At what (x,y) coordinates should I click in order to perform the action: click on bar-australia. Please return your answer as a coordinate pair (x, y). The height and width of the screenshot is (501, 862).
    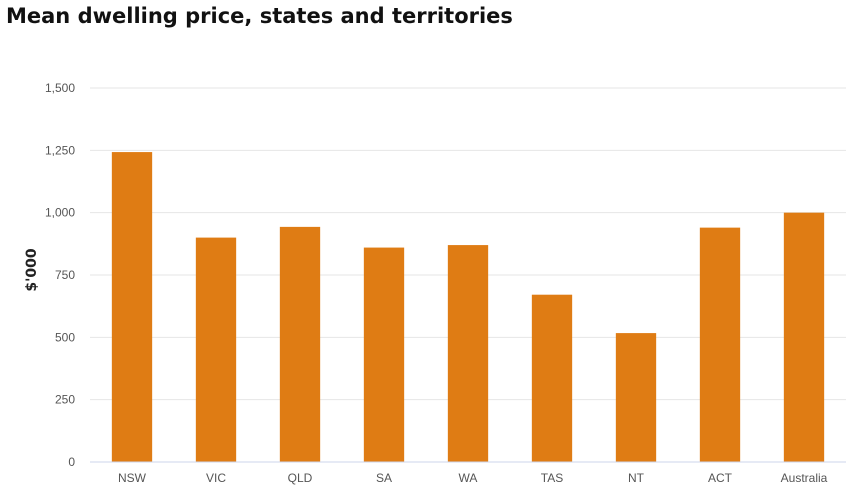
    Looking at the image, I should click on (804, 337).